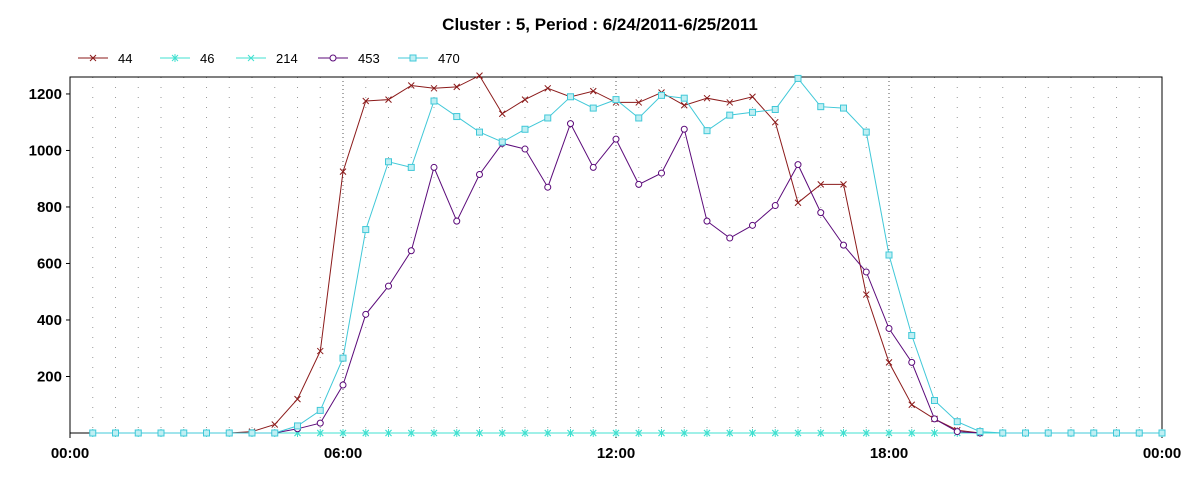 The height and width of the screenshot is (480, 1200). I want to click on legend-item-470: 470, so click(429, 58).